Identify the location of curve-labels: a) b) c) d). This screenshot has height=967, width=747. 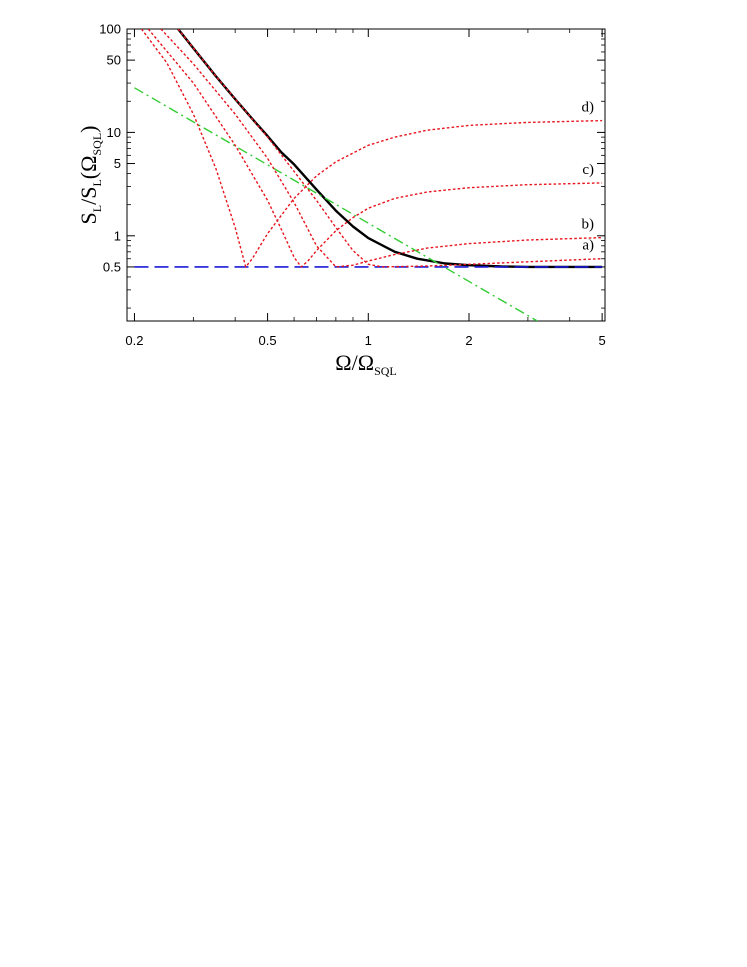
(588, 177).